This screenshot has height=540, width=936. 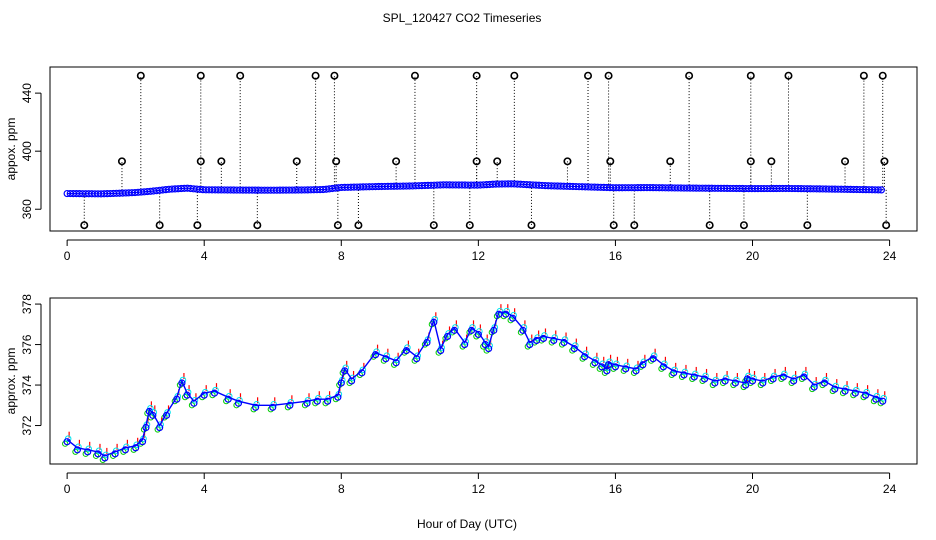 I want to click on top-panel-x-axis: 0 4 8 12 16 20 24, so click(x=480, y=251).